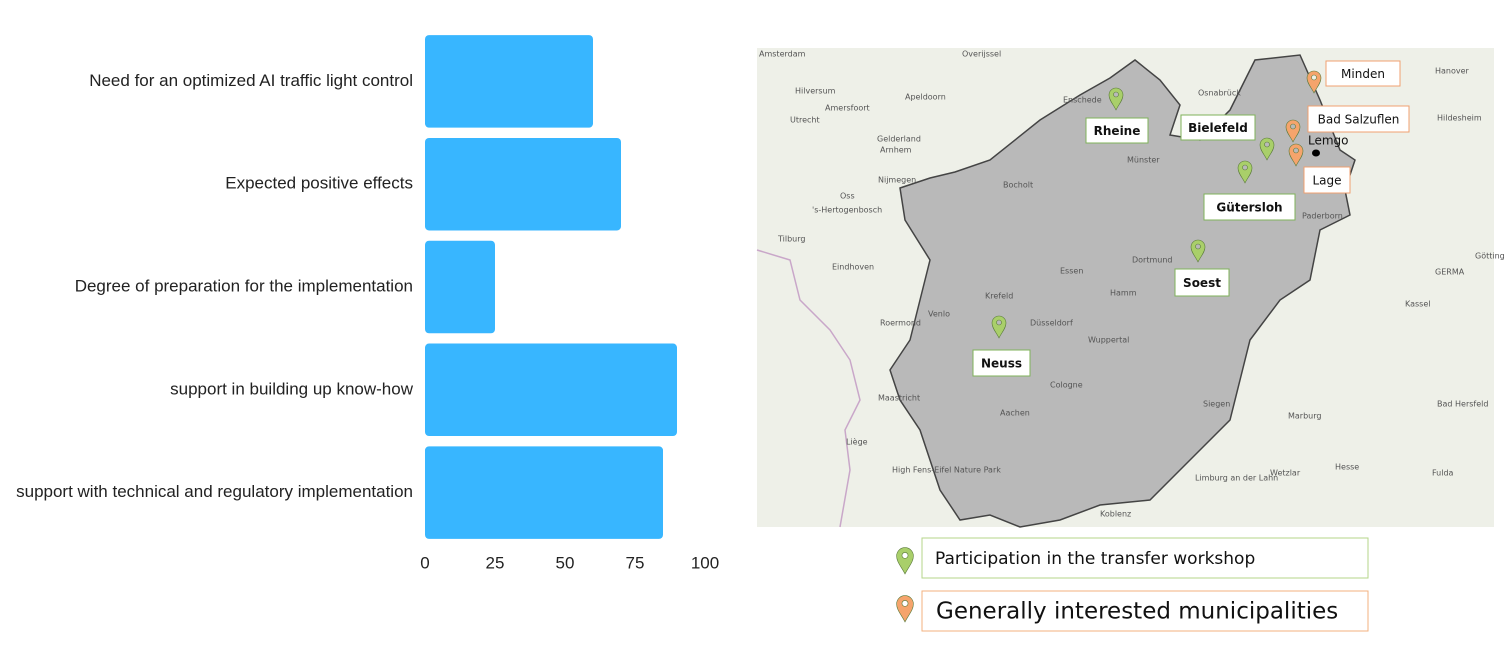 The image size is (1504, 666). I want to click on map-place-label: Tilburg, so click(791, 239).